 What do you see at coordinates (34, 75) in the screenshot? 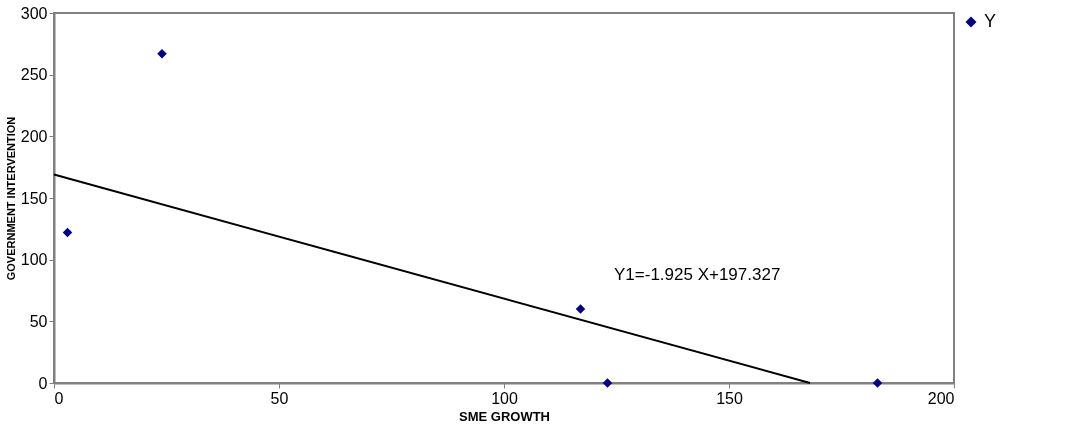
I see `y-tick-label: 250` at bounding box center [34, 75].